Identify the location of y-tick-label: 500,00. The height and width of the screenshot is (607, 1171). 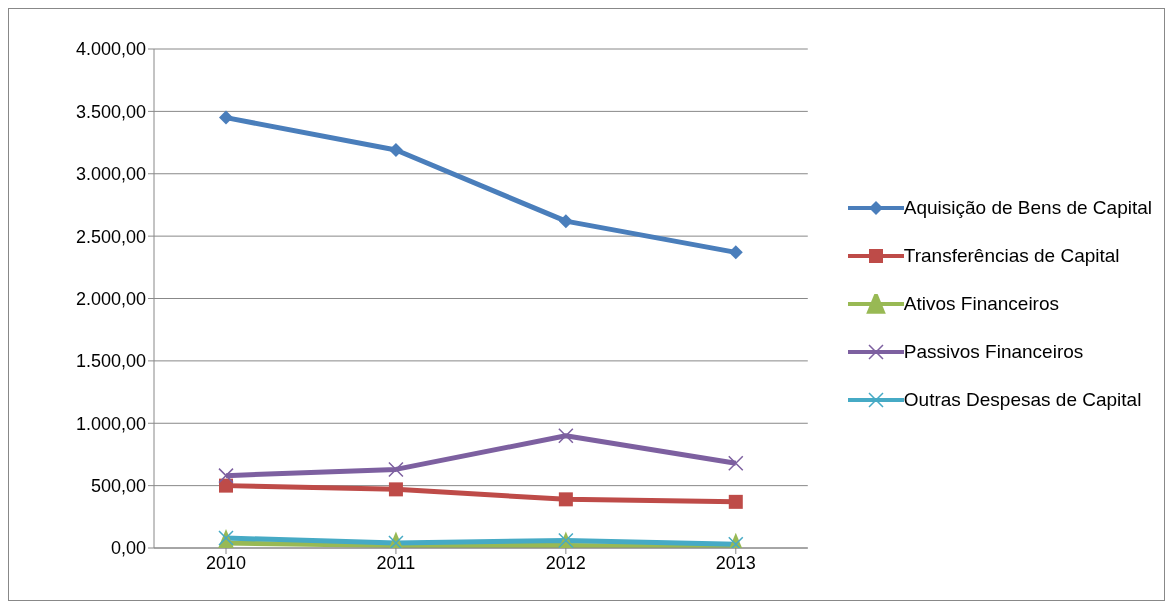
(118, 486).